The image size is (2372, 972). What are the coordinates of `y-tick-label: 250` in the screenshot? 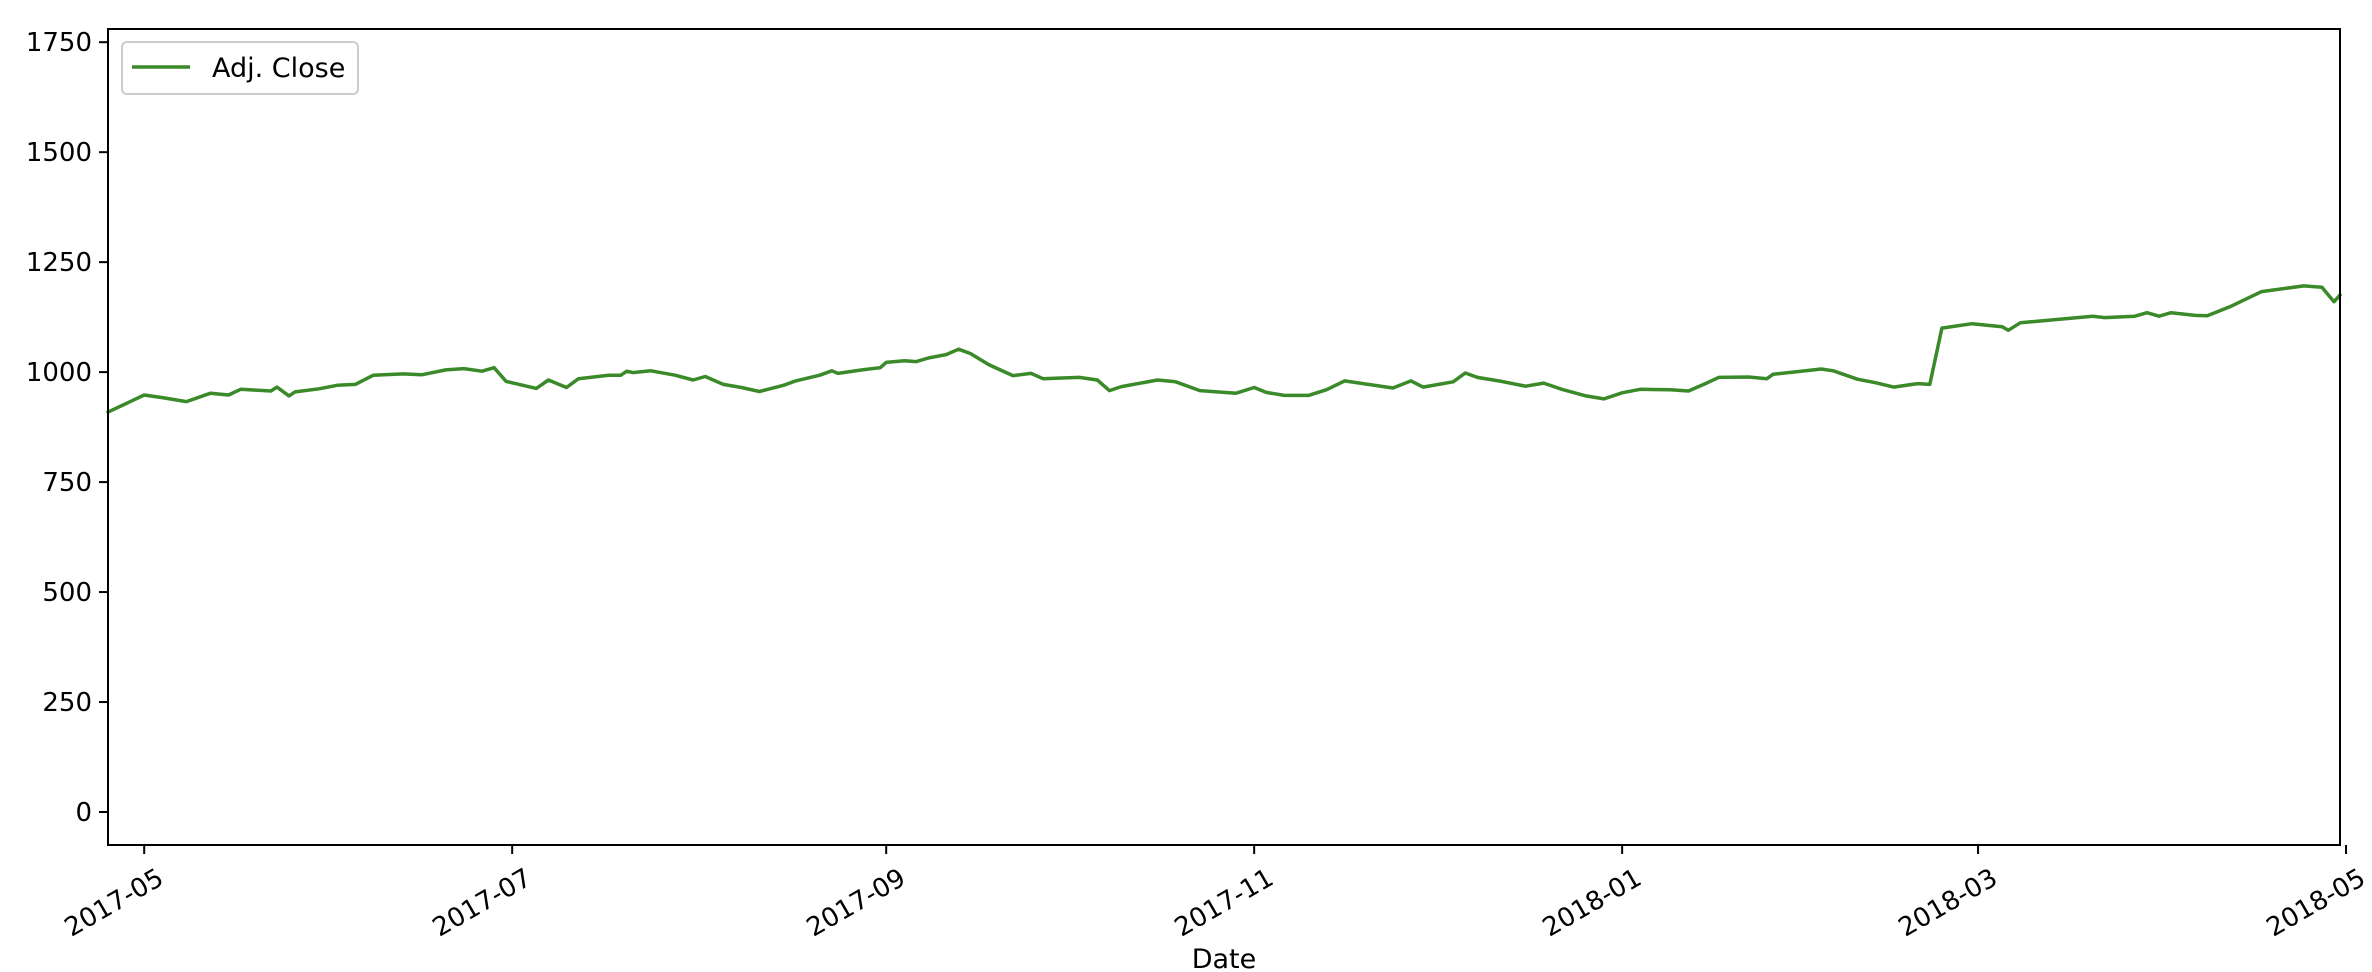 It's located at (67, 703).